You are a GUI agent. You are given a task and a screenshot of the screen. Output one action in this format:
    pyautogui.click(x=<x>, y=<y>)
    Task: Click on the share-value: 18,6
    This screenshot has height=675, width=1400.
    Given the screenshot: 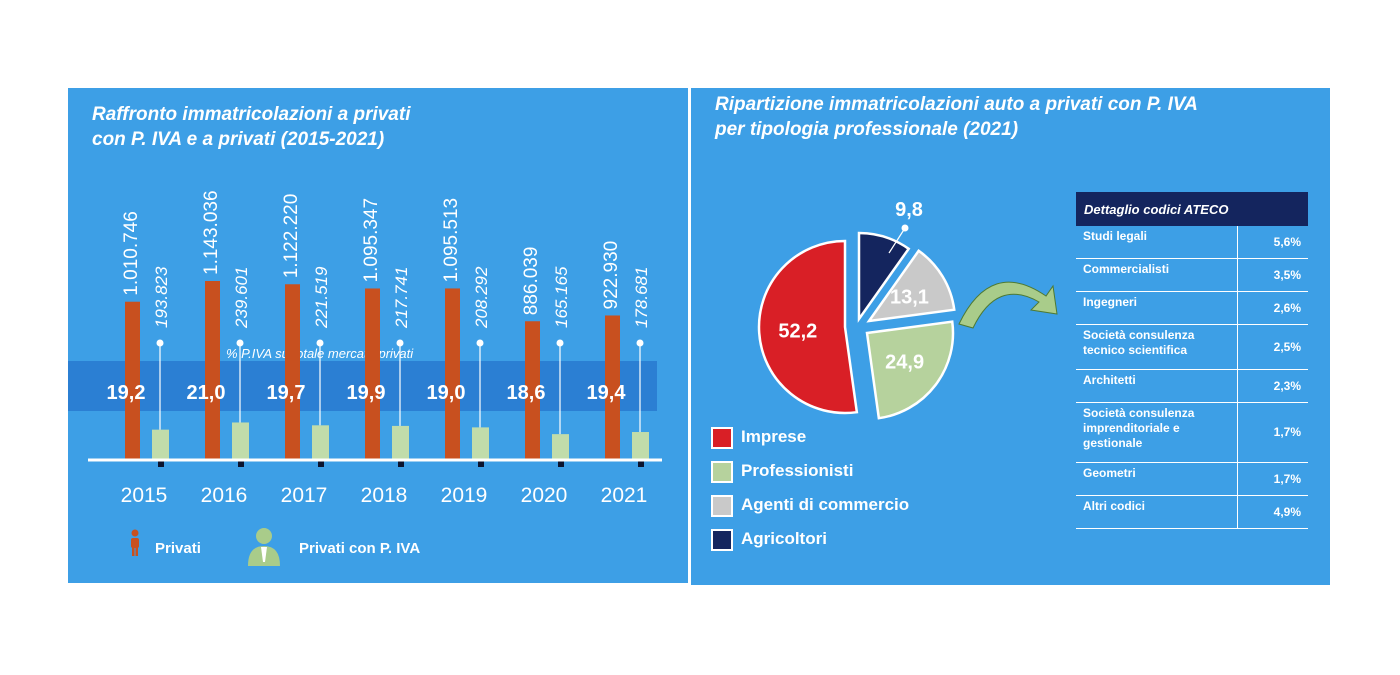 What is the action you would take?
    pyautogui.click(x=526, y=393)
    